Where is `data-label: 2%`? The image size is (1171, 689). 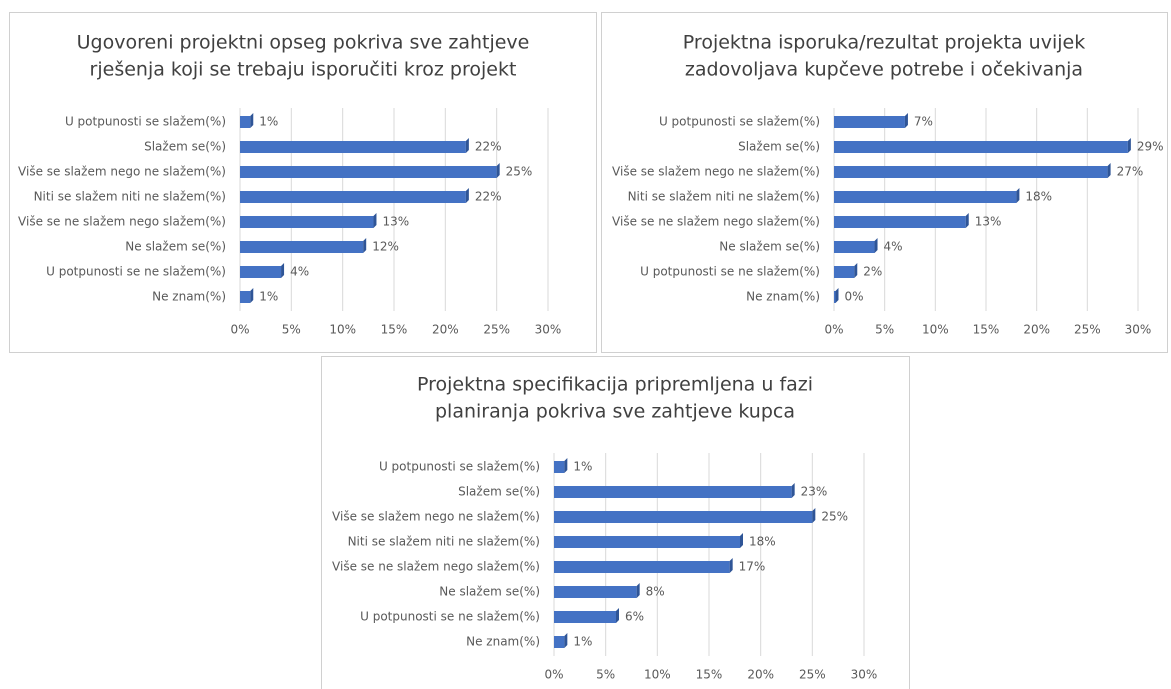 data-label: 2% is located at coordinates (872, 272).